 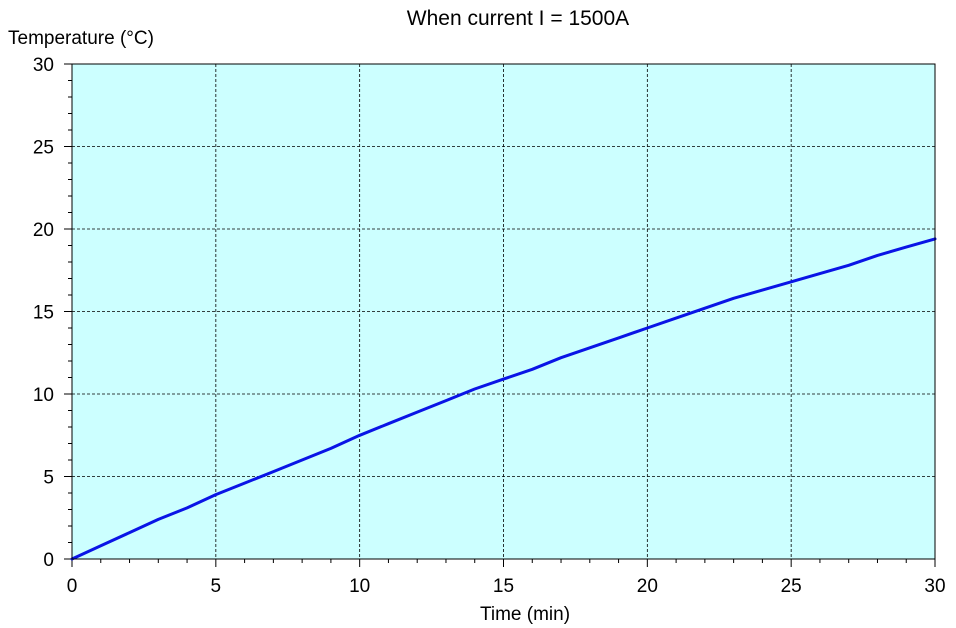 I want to click on x-tick-label: 0, so click(x=72, y=586).